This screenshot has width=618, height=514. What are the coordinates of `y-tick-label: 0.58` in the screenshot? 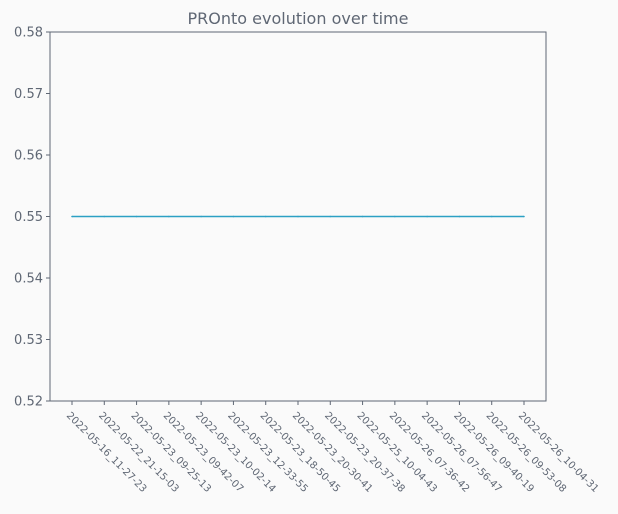 It's located at (28, 33).